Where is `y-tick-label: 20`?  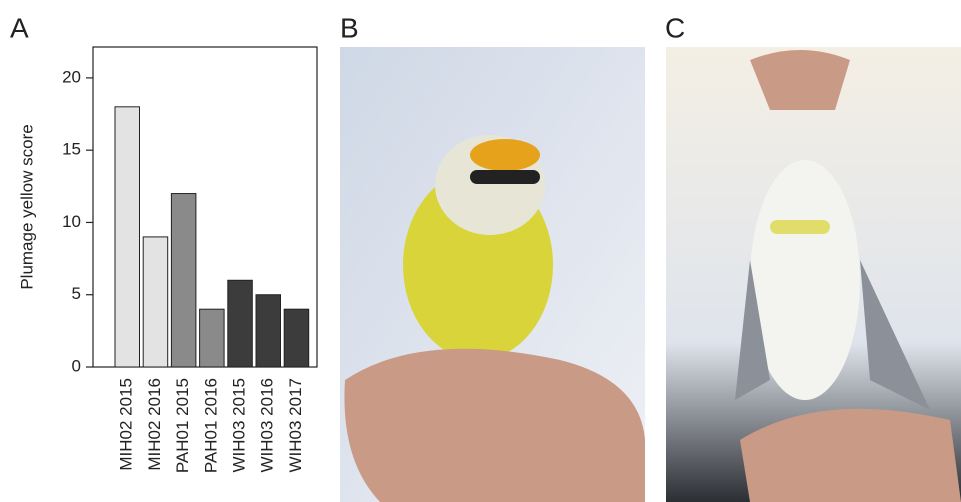
y-tick-label: 20 is located at coordinates (71, 76).